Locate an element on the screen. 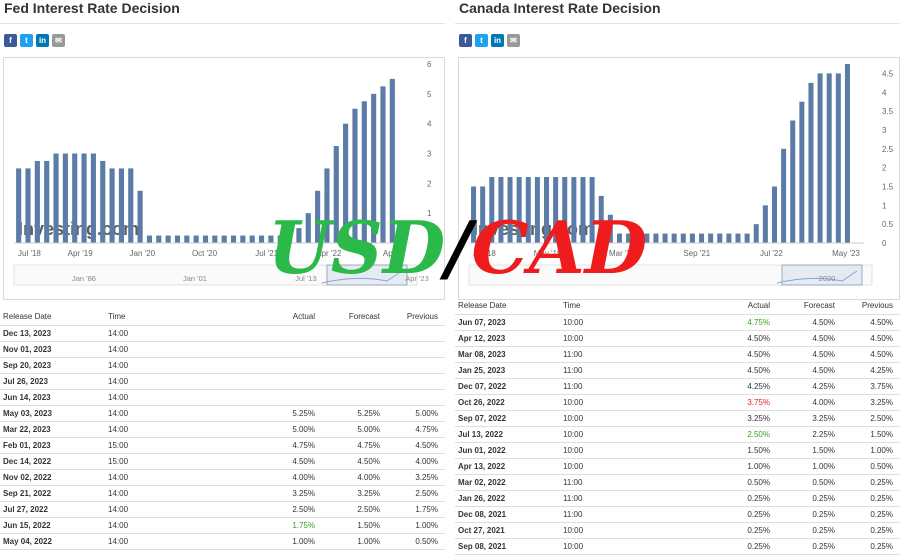 This screenshot has width=900, height=555. table-row: Oct 27, 2021 10:00 0.25% 0.25% 0.25% is located at coordinates (677, 531).